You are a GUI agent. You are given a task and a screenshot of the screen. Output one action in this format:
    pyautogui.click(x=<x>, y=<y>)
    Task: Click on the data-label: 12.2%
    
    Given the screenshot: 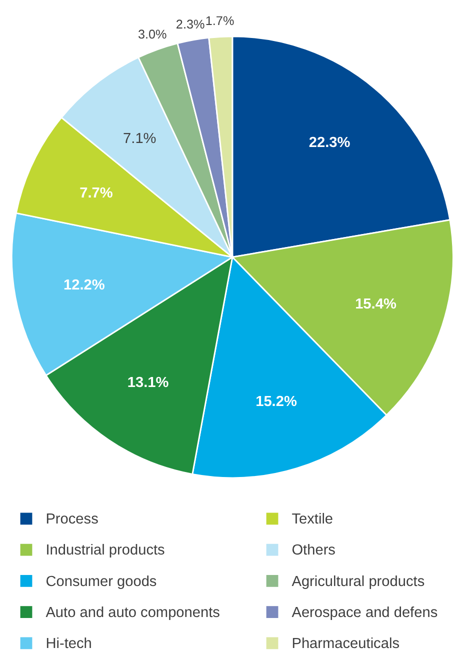 What is the action you would take?
    pyautogui.click(x=84, y=285)
    